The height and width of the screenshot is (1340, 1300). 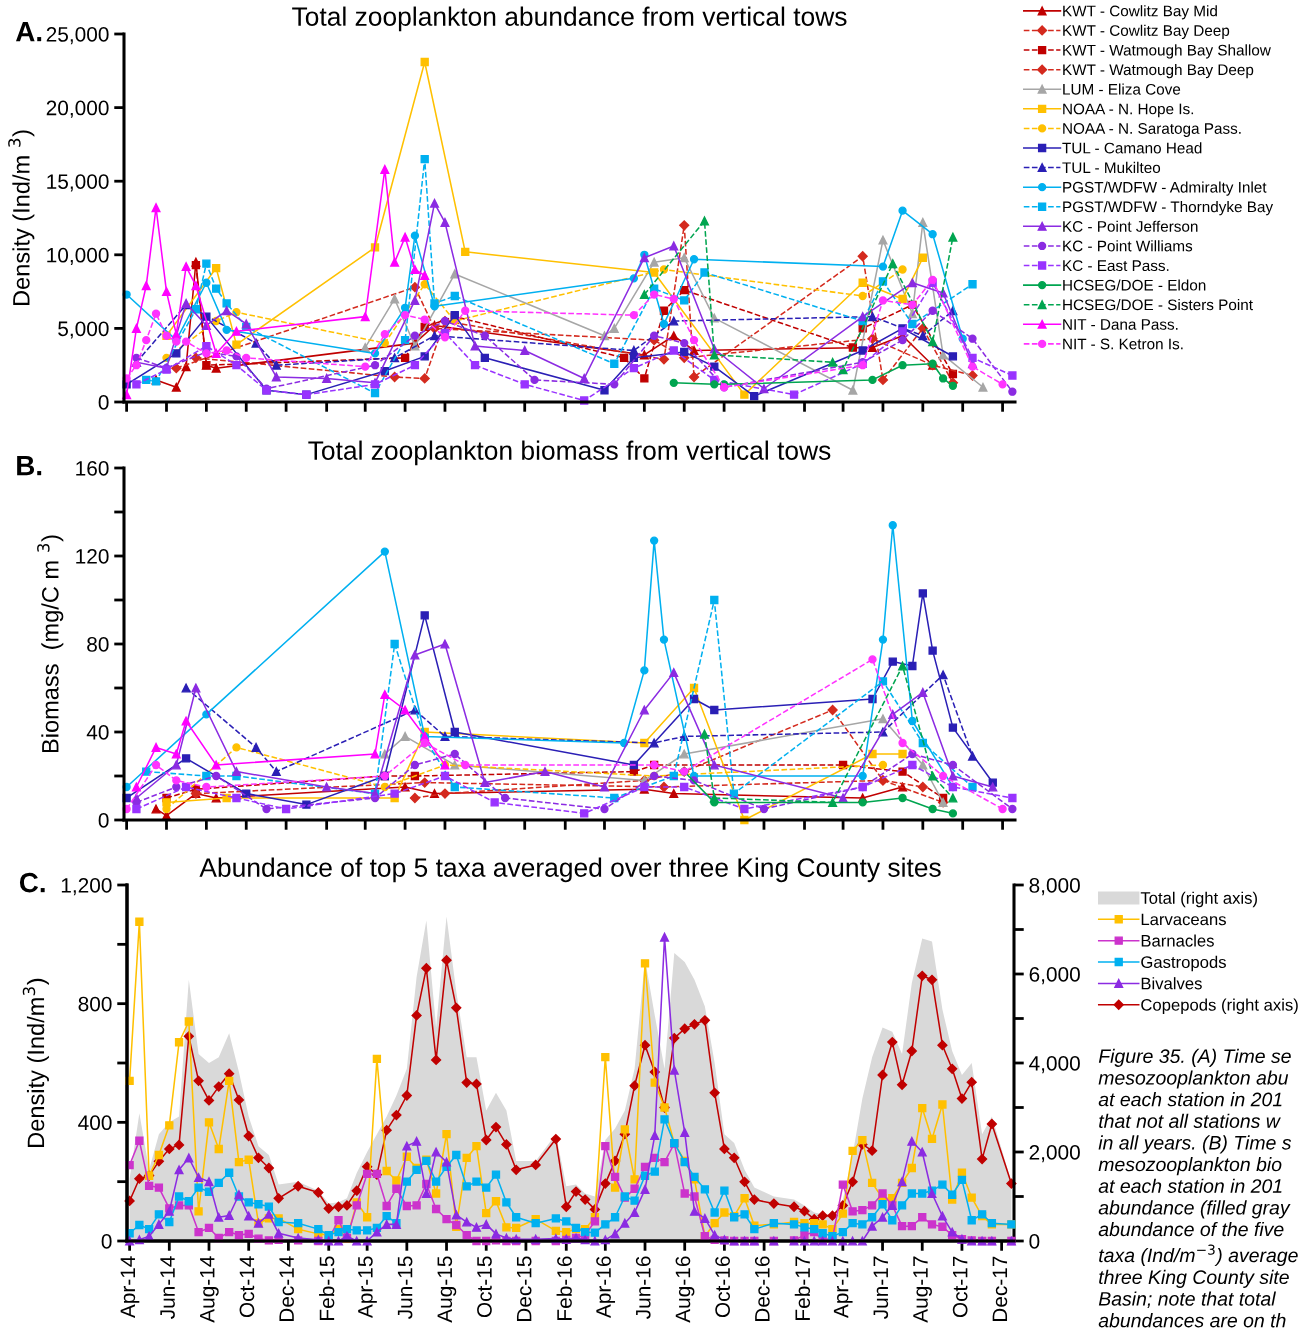 What do you see at coordinates (1158, 304) in the screenshot?
I see `legend-label: HCSEG/DOE - Sisters Point` at bounding box center [1158, 304].